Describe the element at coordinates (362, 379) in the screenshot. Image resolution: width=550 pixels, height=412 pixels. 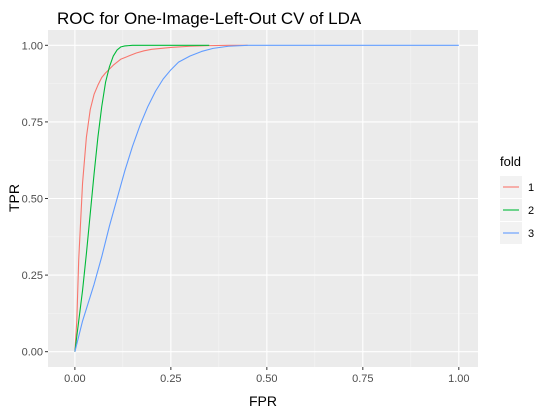
I see `x-tick-label: 0.75` at that location.